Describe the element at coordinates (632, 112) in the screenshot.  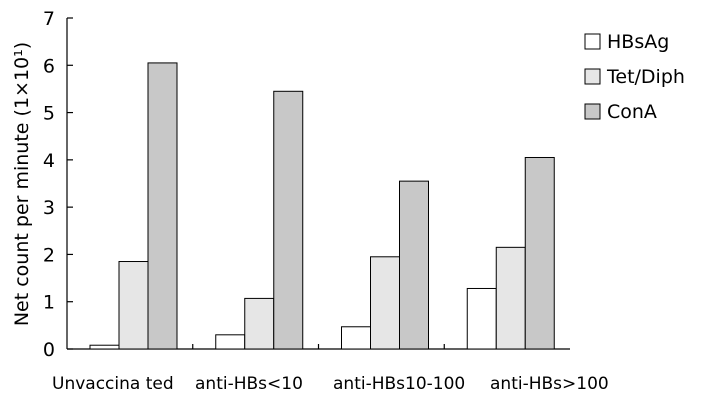
I see `legend-label: ConA` at that location.